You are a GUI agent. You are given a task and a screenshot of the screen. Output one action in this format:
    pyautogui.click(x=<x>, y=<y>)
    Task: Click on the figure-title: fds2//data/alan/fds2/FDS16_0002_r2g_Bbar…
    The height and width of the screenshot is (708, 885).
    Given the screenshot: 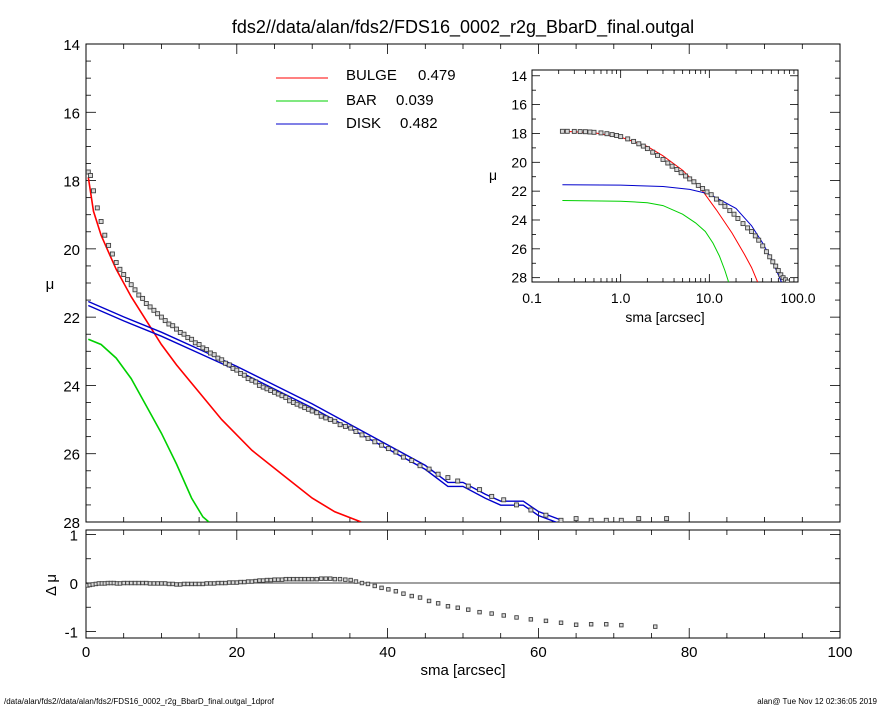 What is the action you would take?
    pyautogui.click(x=463, y=27)
    